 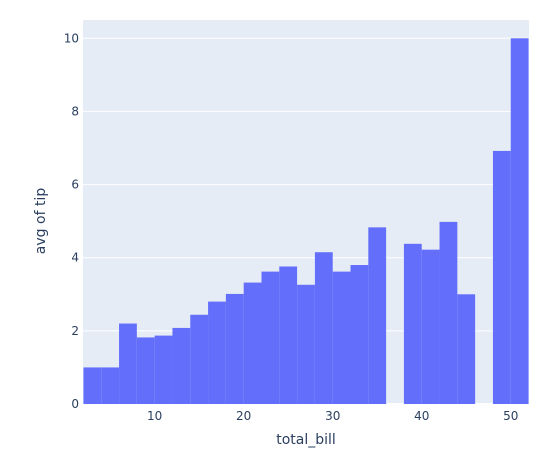 I want to click on y-tick-label: 2, so click(x=75, y=331).